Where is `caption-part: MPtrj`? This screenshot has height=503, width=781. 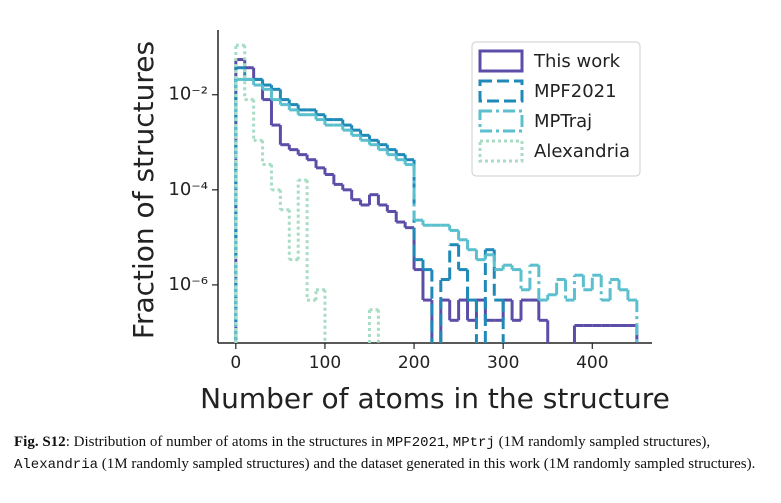 caption-part: MPtrj is located at coordinates (473, 443).